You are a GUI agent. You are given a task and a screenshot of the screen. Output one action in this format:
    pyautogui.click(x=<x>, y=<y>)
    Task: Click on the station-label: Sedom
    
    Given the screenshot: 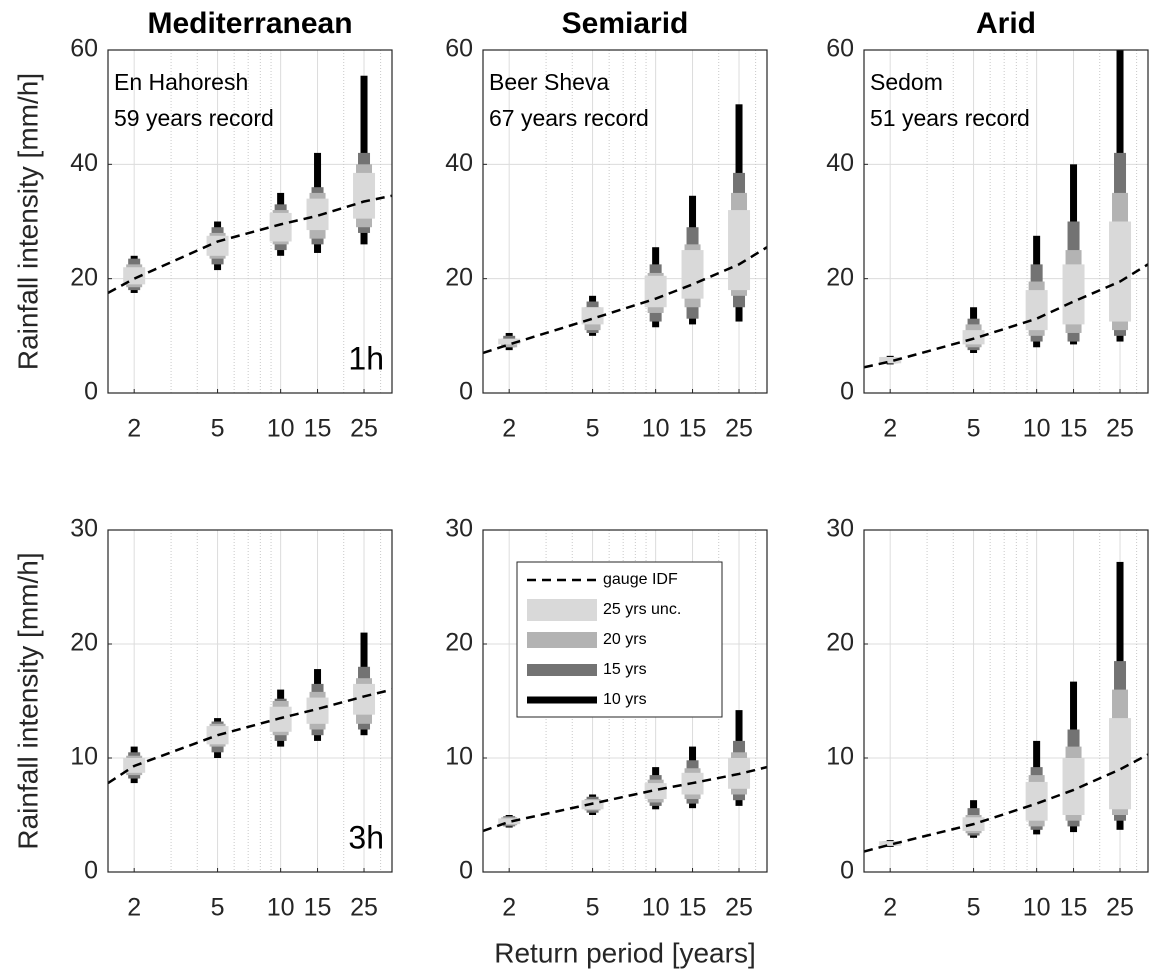 What is the action you would take?
    pyautogui.click(x=906, y=82)
    